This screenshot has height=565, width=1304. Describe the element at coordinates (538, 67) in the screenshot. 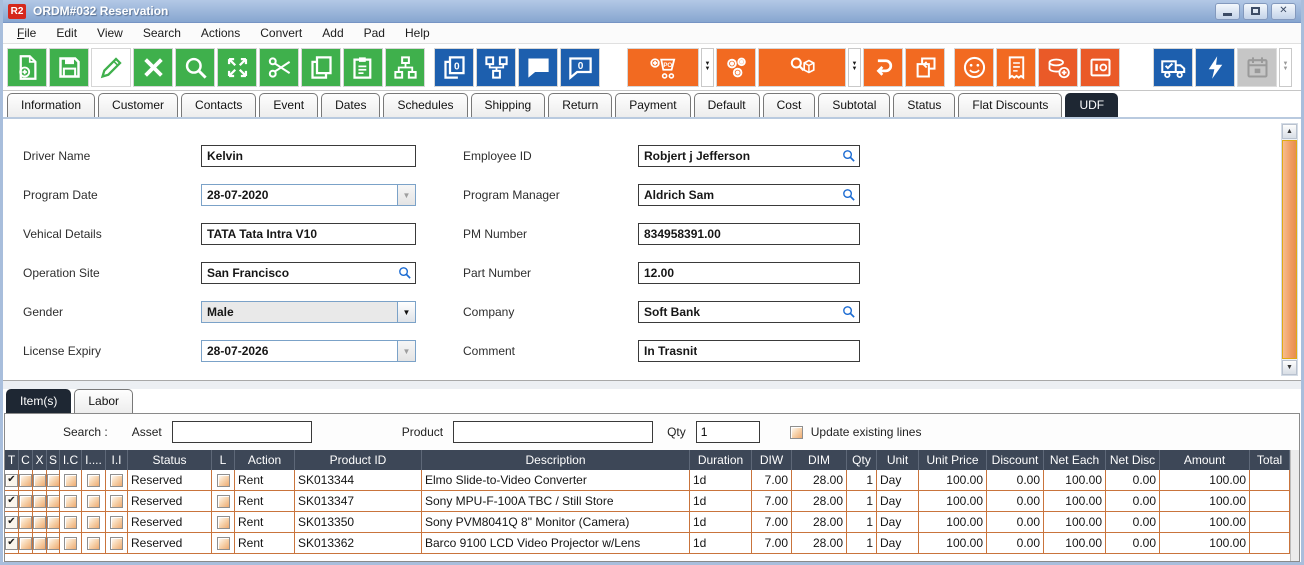

I see `message-button` at that location.